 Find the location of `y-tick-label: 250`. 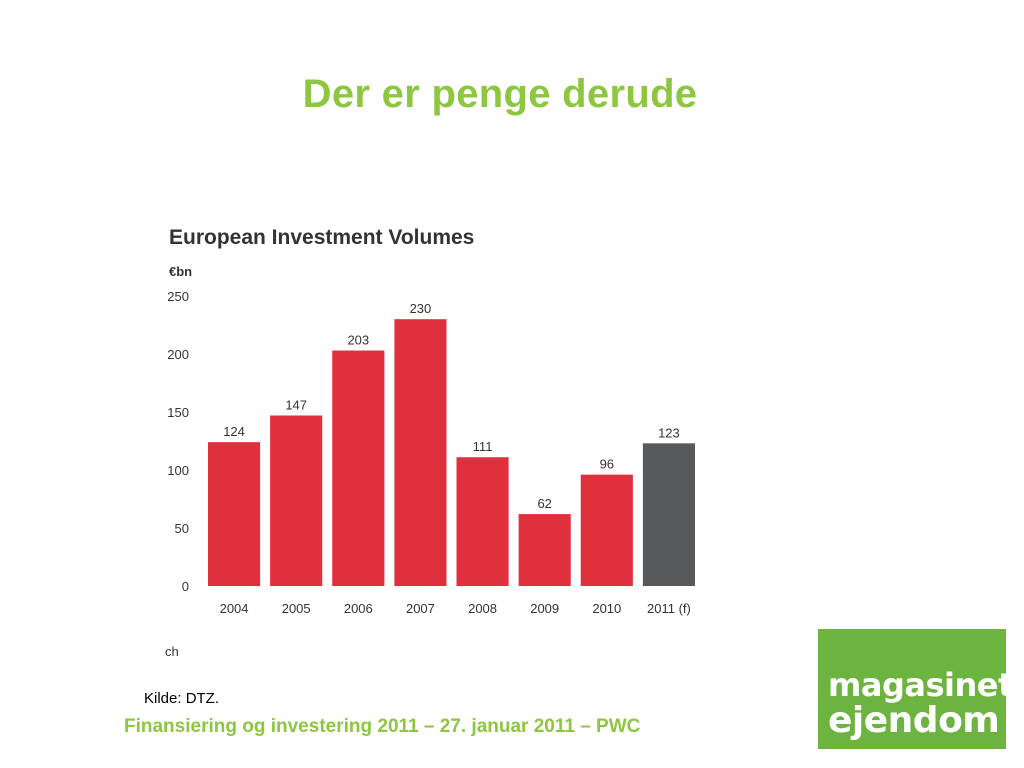

y-tick-label: 250 is located at coordinates (178, 296).